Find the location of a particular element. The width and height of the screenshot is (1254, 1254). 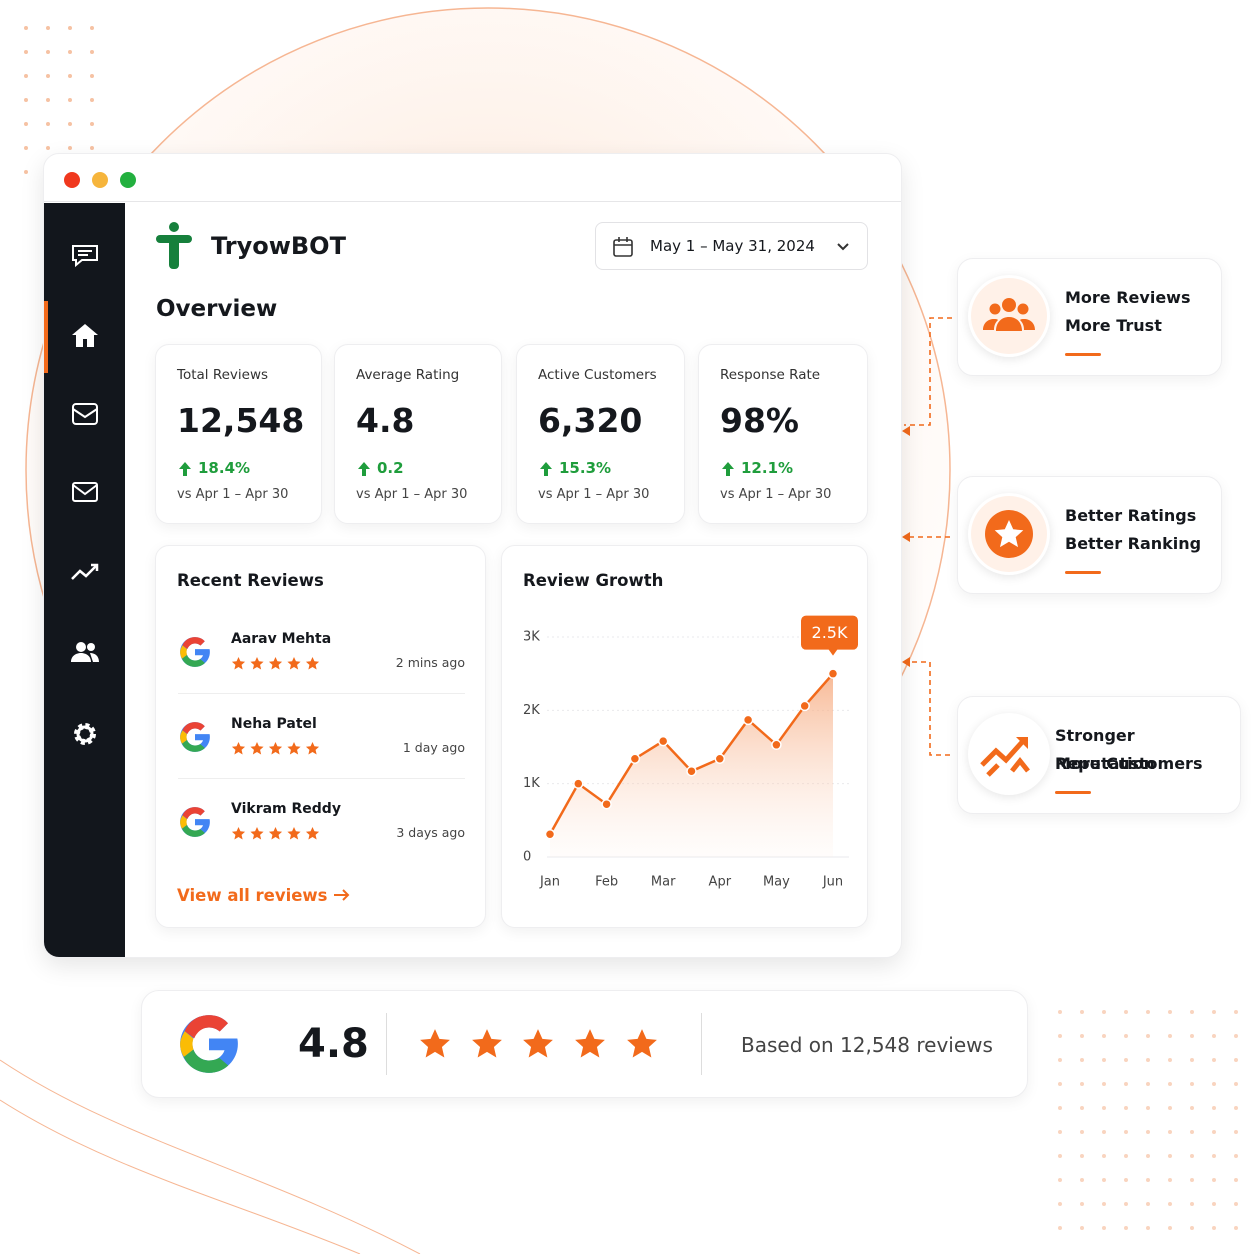

settings-icon is located at coordinates (85, 734).